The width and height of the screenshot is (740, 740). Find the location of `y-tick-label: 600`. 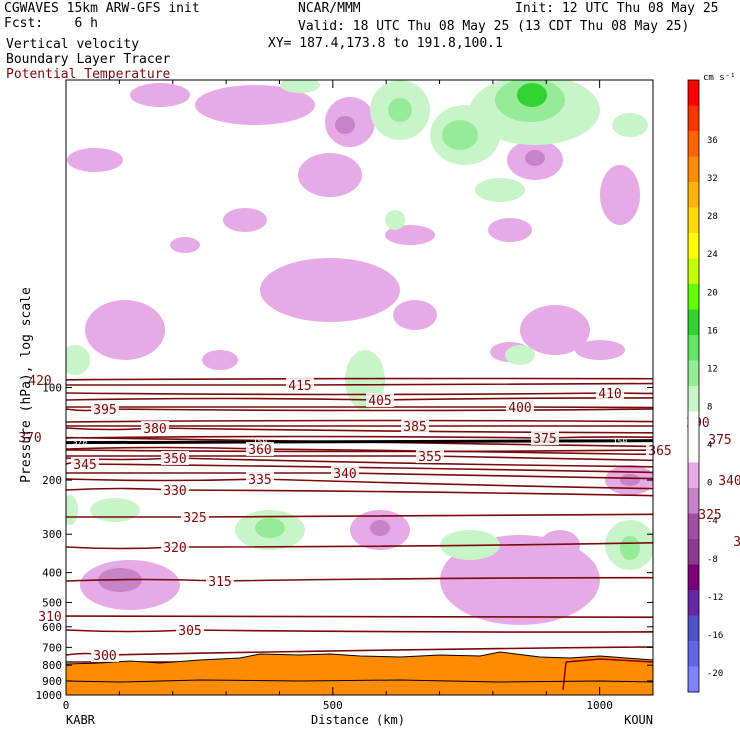

y-tick-label: 600 is located at coordinates (52, 627).